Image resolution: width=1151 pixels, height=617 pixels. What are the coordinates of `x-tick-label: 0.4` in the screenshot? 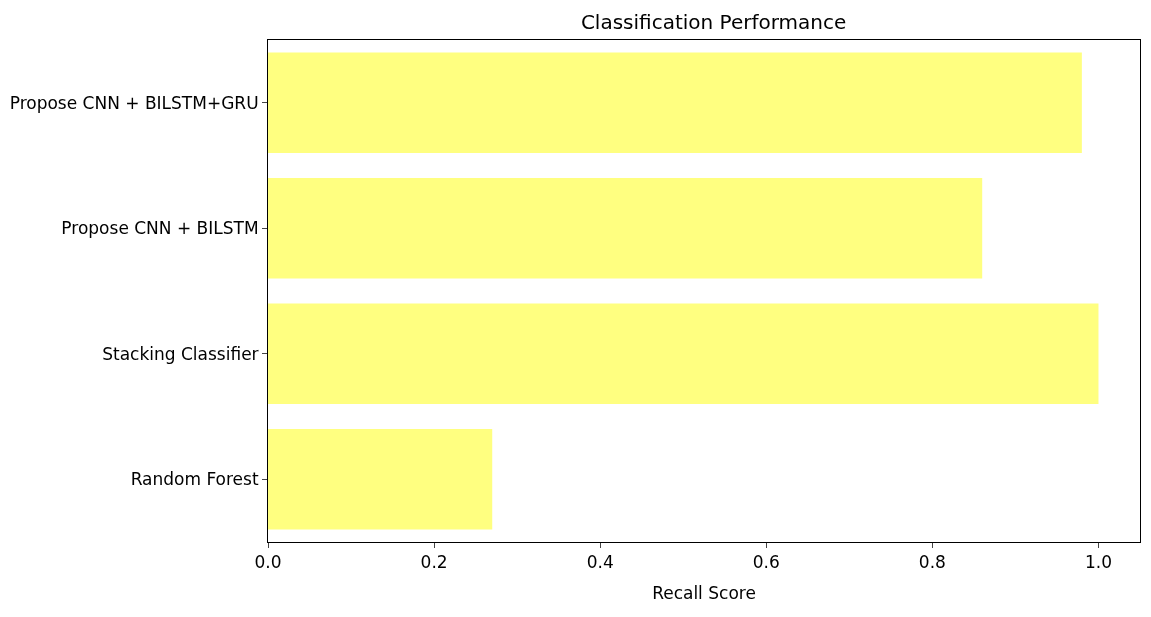 It's located at (600, 562).